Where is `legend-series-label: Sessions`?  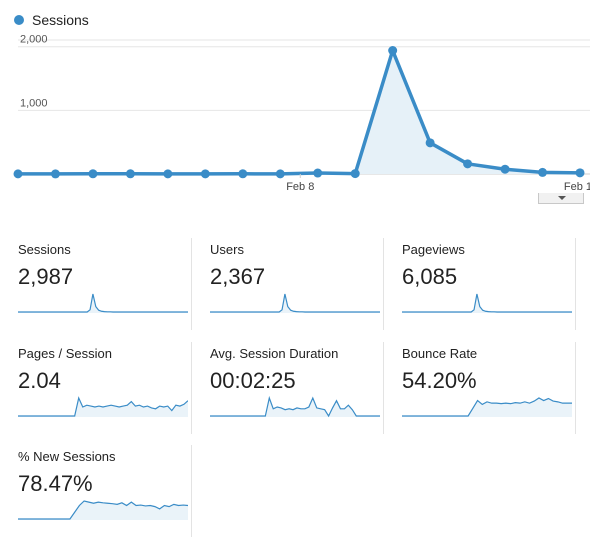 legend-series-label: Sessions is located at coordinates (60, 20).